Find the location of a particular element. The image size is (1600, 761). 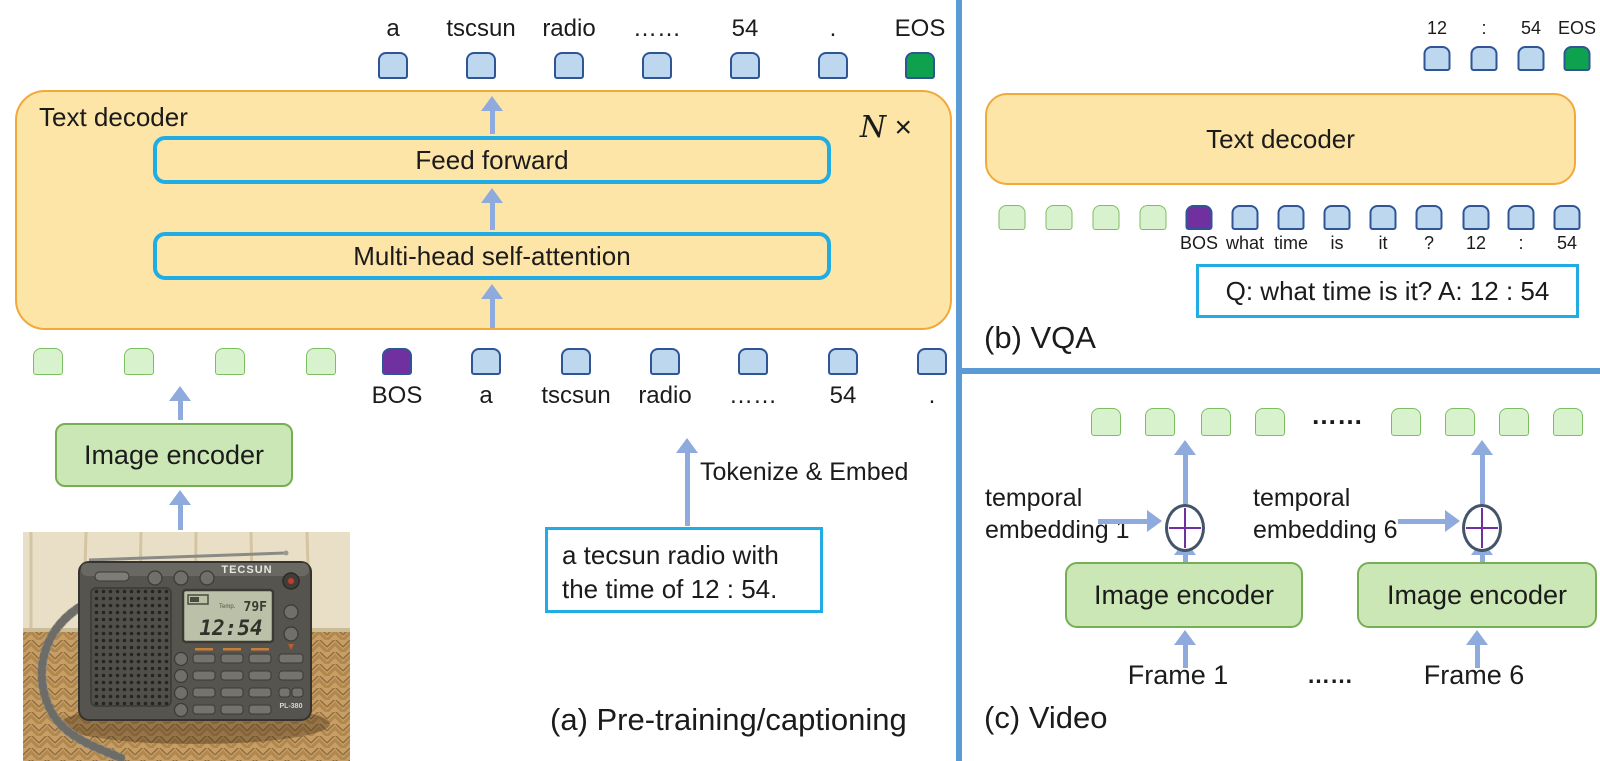

caption-line-2: the time of 12 : 54. is located at coordinates (670, 589).